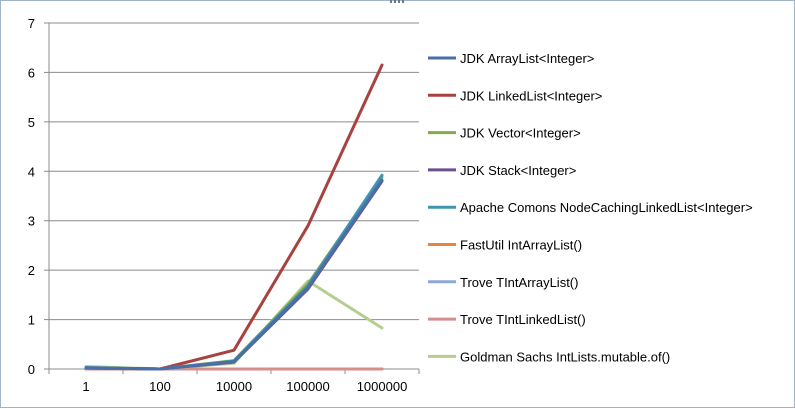  Describe the element at coordinates (527, 58) in the screenshot. I see `legend-label: JDK ArrayList<Integer>` at that location.